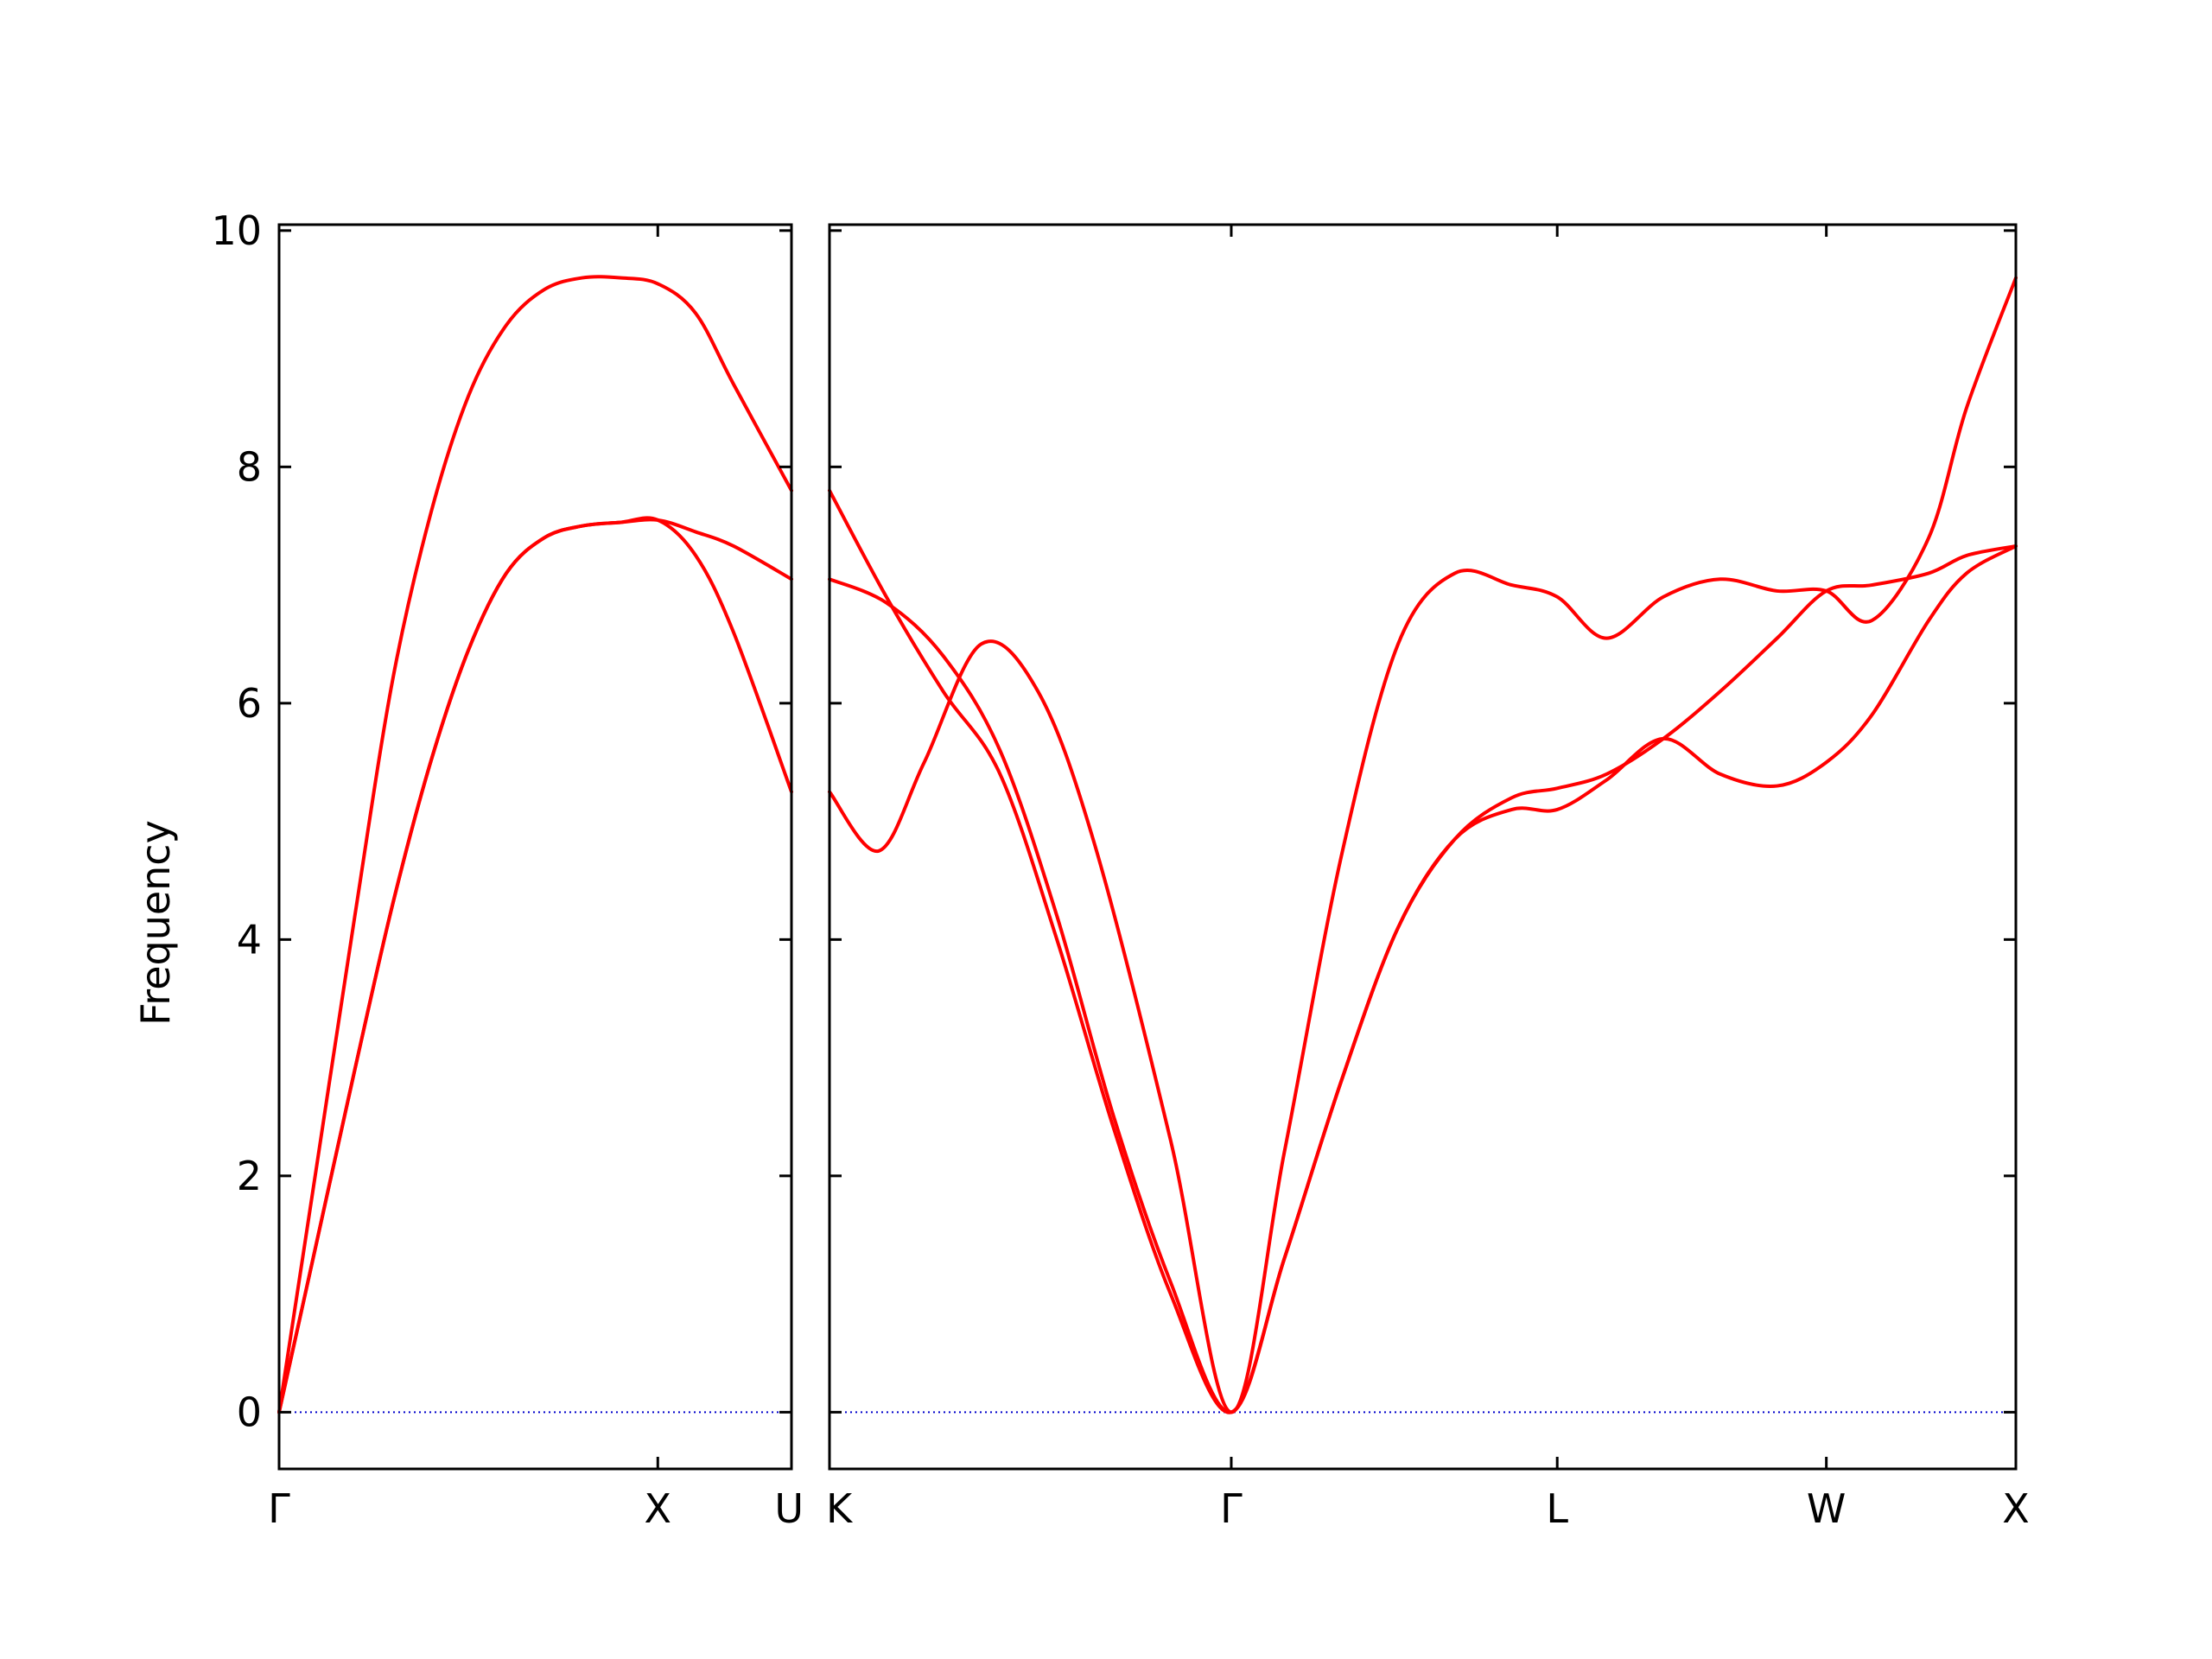  I want to click on y-tick-label: 4, so click(249, 940).